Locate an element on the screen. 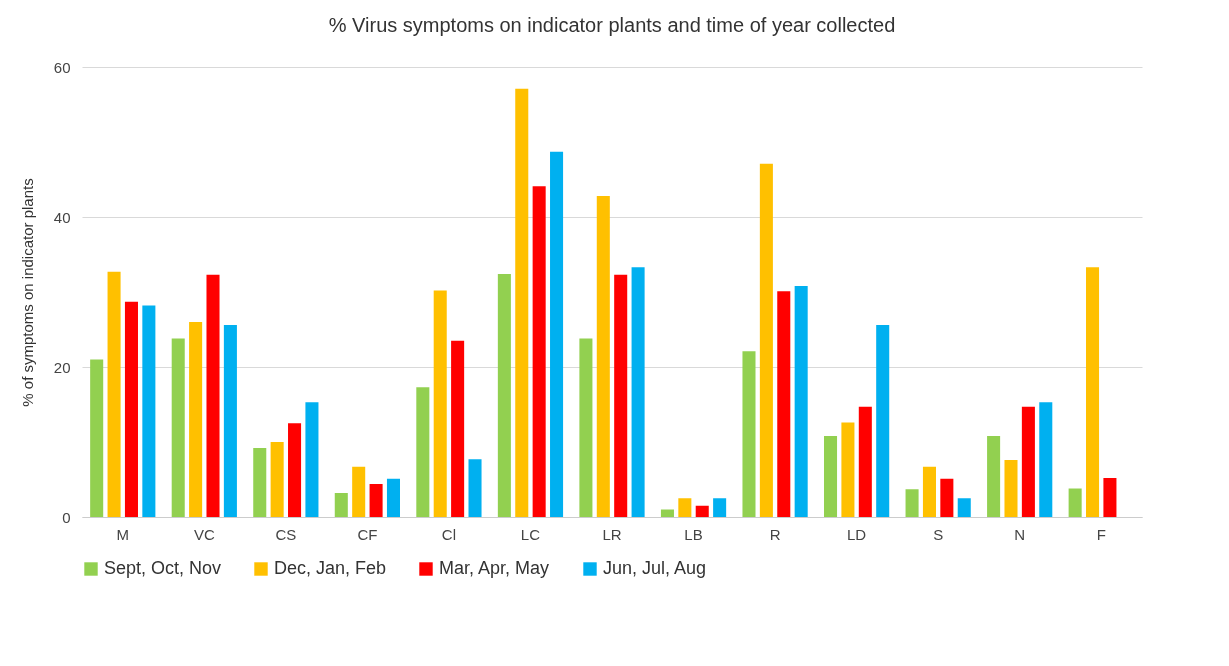  chart-title: % Virus symptoms on indicator plants and time of year collected is located at coordinates (612, 25).